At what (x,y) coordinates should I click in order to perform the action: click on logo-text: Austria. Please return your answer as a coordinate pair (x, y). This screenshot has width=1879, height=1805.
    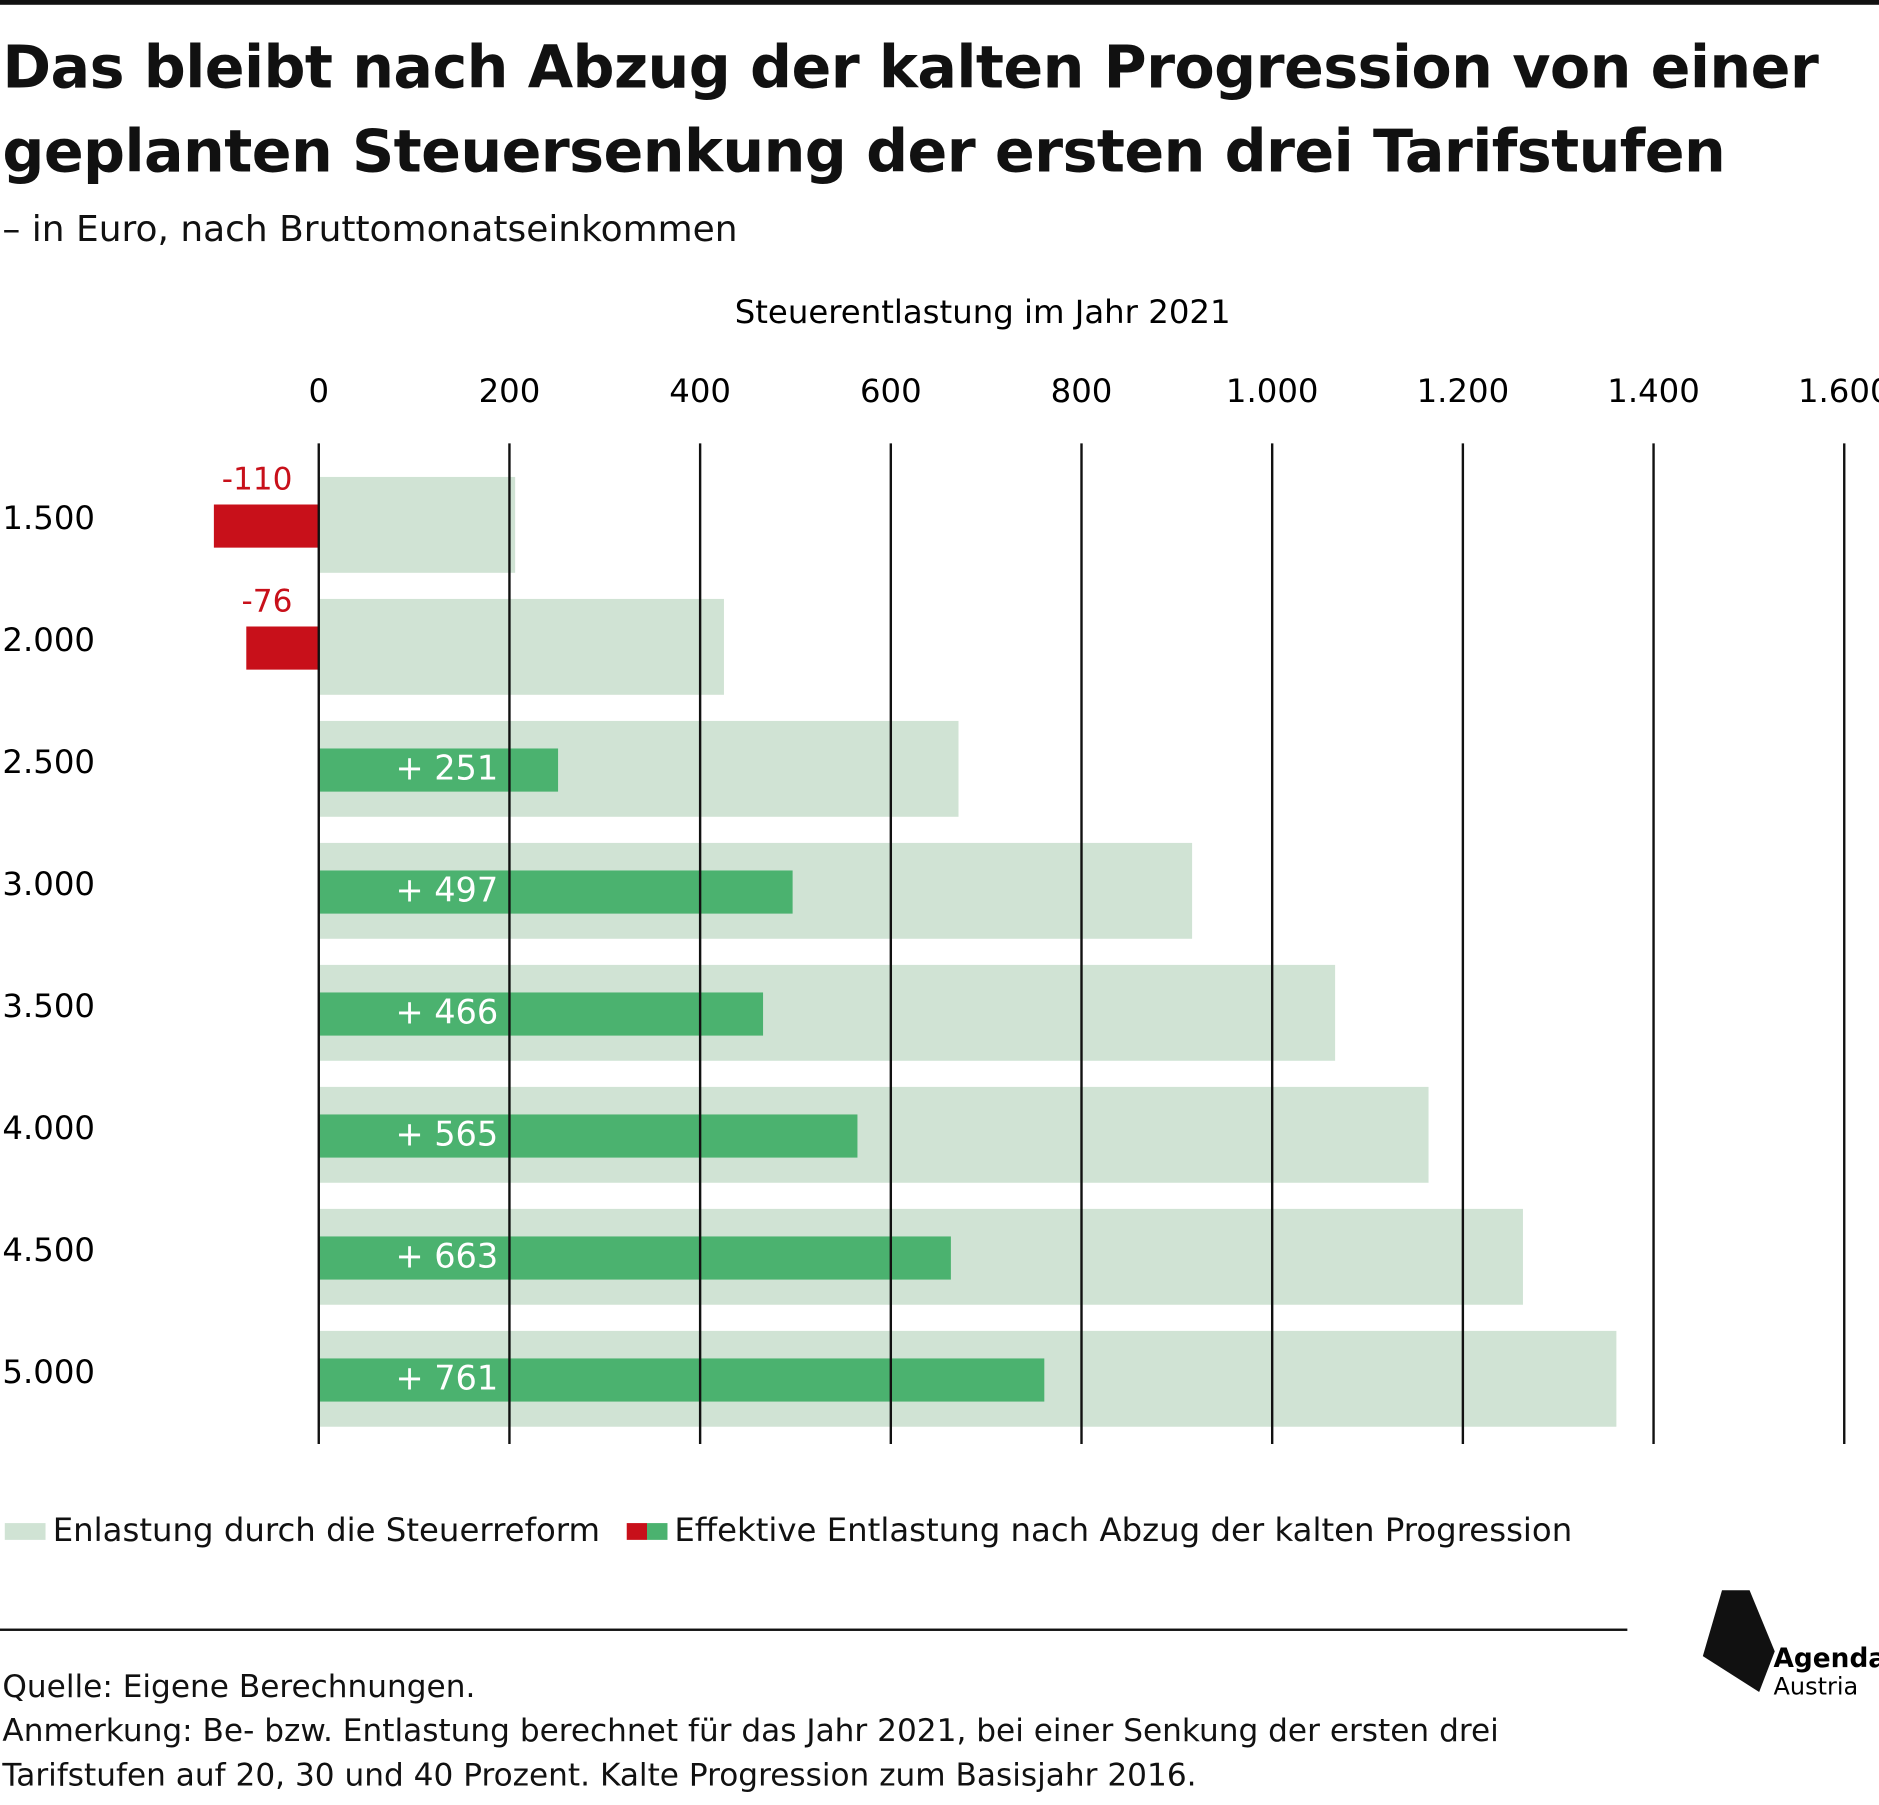
    Looking at the image, I should click on (1816, 1686).